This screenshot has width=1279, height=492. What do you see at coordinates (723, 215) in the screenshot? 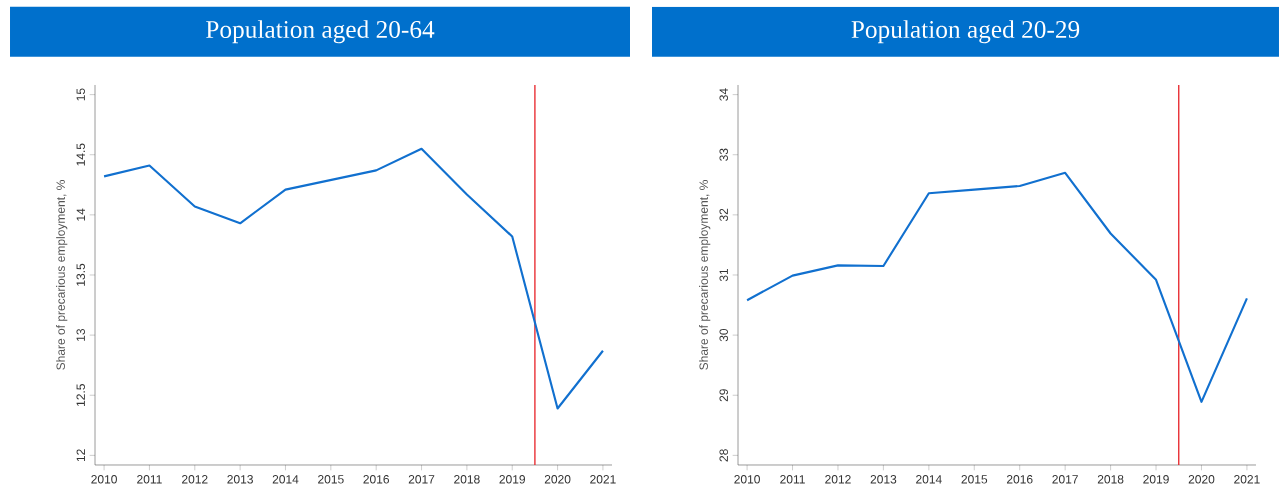
I see `y-tick-label: 32` at bounding box center [723, 215].